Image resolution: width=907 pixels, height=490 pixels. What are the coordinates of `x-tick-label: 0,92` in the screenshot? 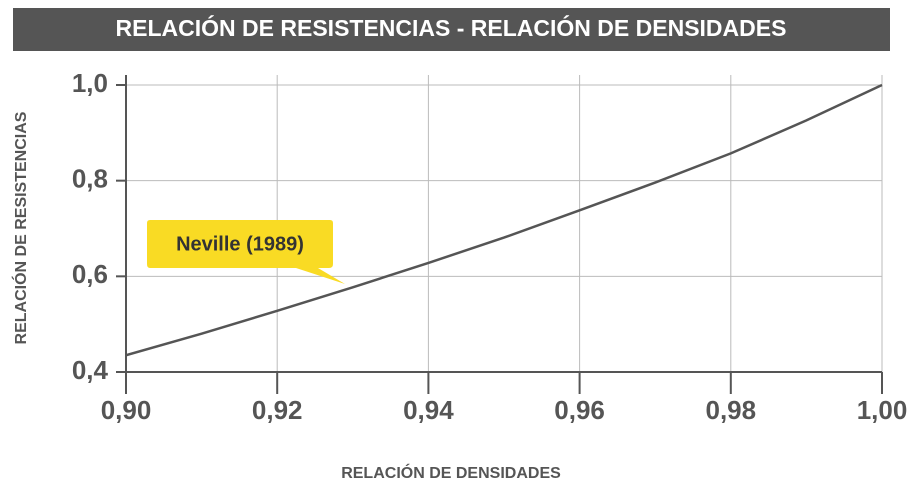 It's located at (277, 410).